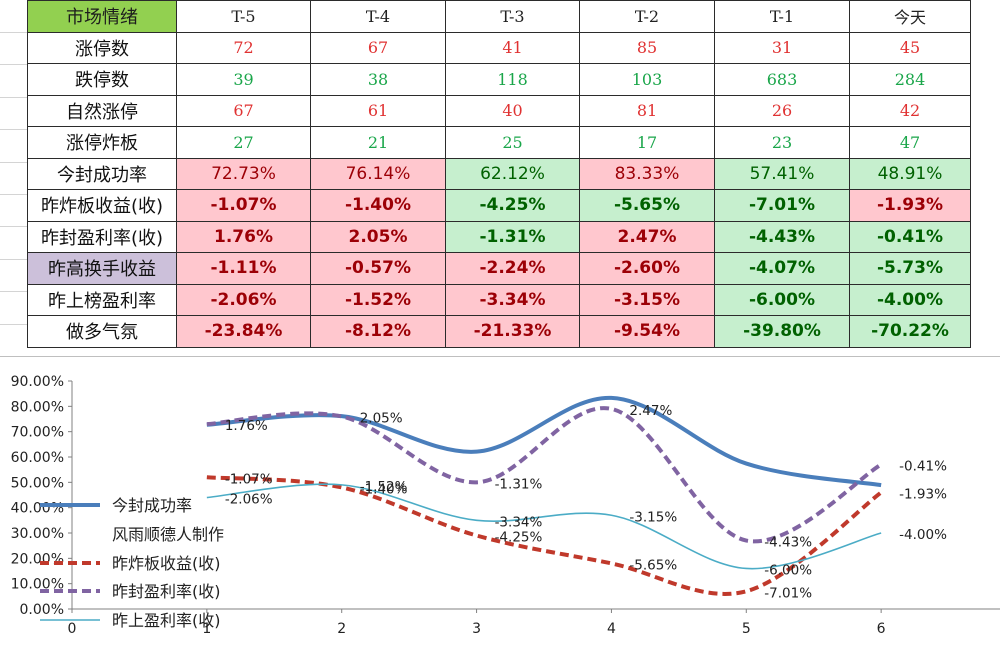 The width and height of the screenshot is (1000, 649). I want to click on x-tick-label: 1, so click(206, 629).